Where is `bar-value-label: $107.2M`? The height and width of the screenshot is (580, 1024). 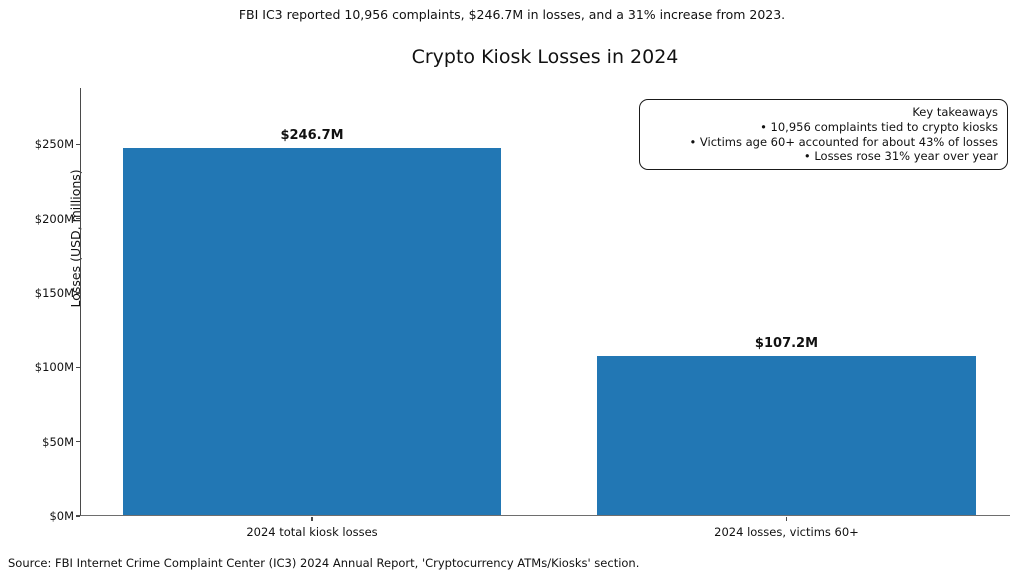
bar-value-label: $107.2M is located at coordinates (786, 343).